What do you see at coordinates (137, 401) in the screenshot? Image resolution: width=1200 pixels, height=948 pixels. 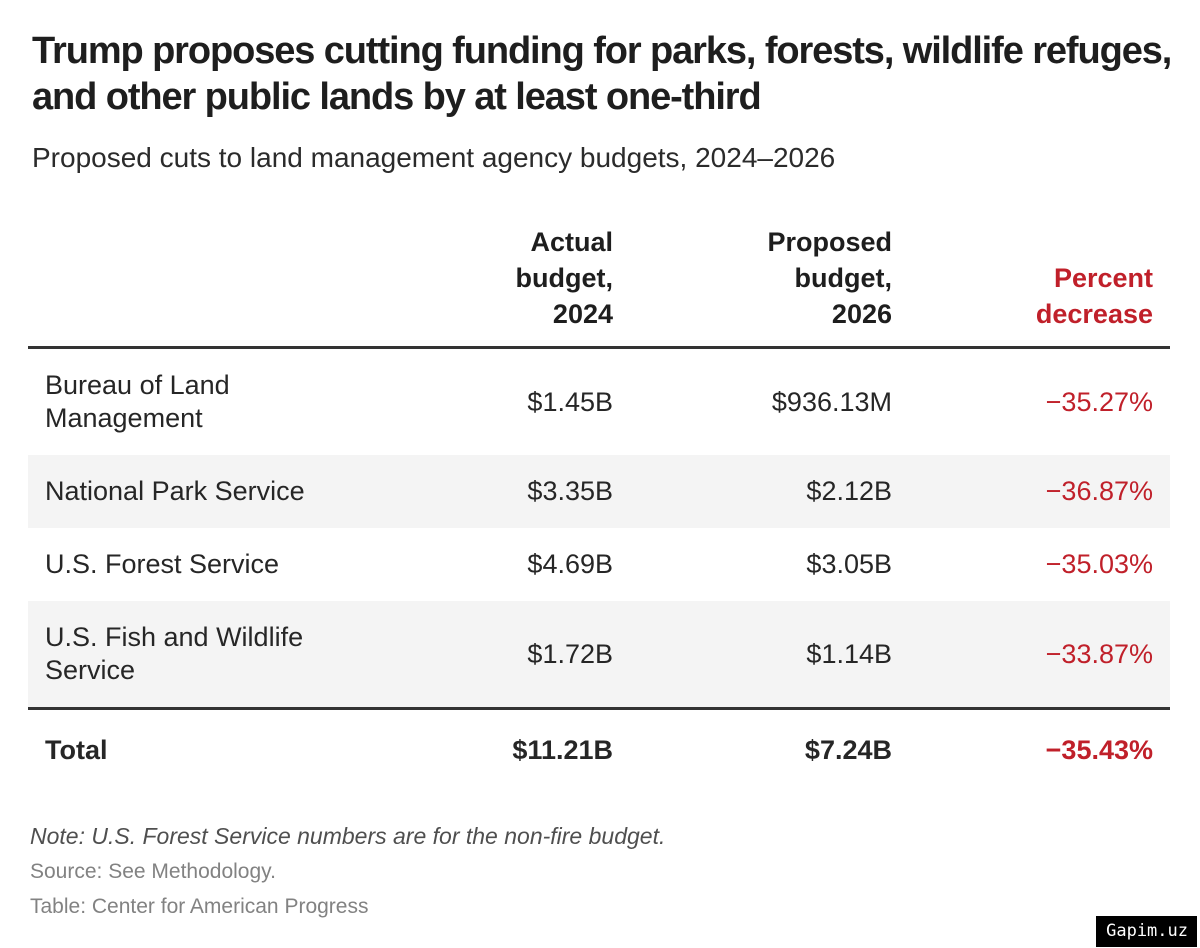 I see `agency-name-cell: Bureau of Land Management` at bounding box center [137, 401].